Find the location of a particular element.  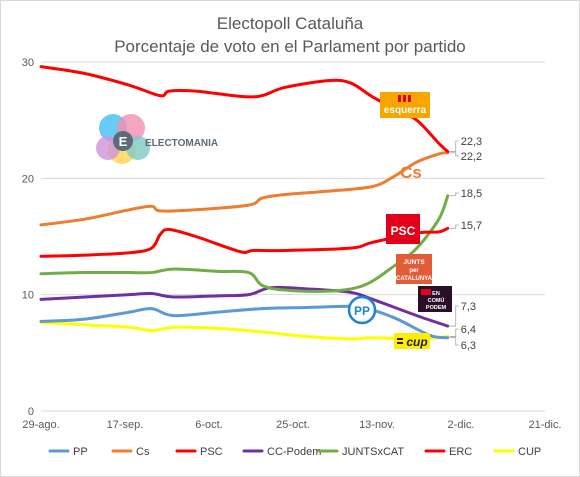

junts-logo-line2: per is located at coordinates (414, 271).